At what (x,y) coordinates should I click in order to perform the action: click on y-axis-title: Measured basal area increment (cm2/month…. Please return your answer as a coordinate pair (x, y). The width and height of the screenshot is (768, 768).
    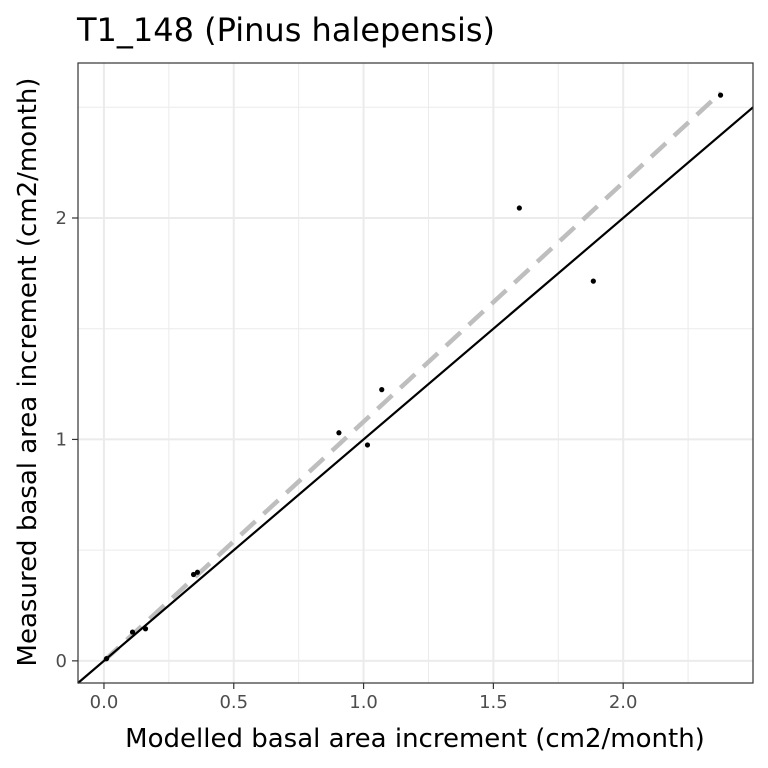
    Looking at the image, I should click on (28, 372).